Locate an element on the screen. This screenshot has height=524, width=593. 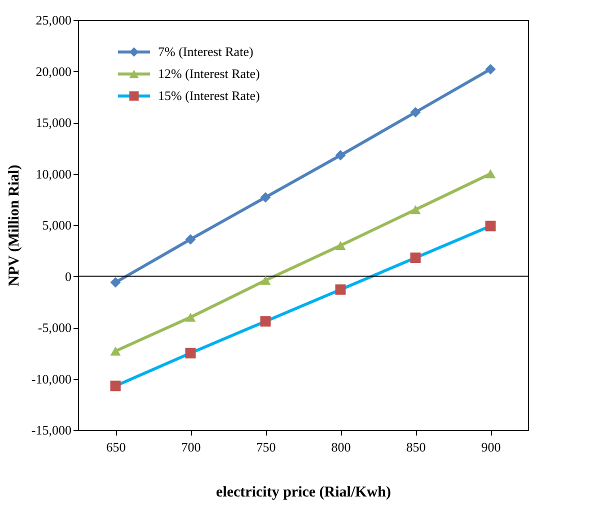
x-tick-label: 850 is located at coordinates (416, 447).